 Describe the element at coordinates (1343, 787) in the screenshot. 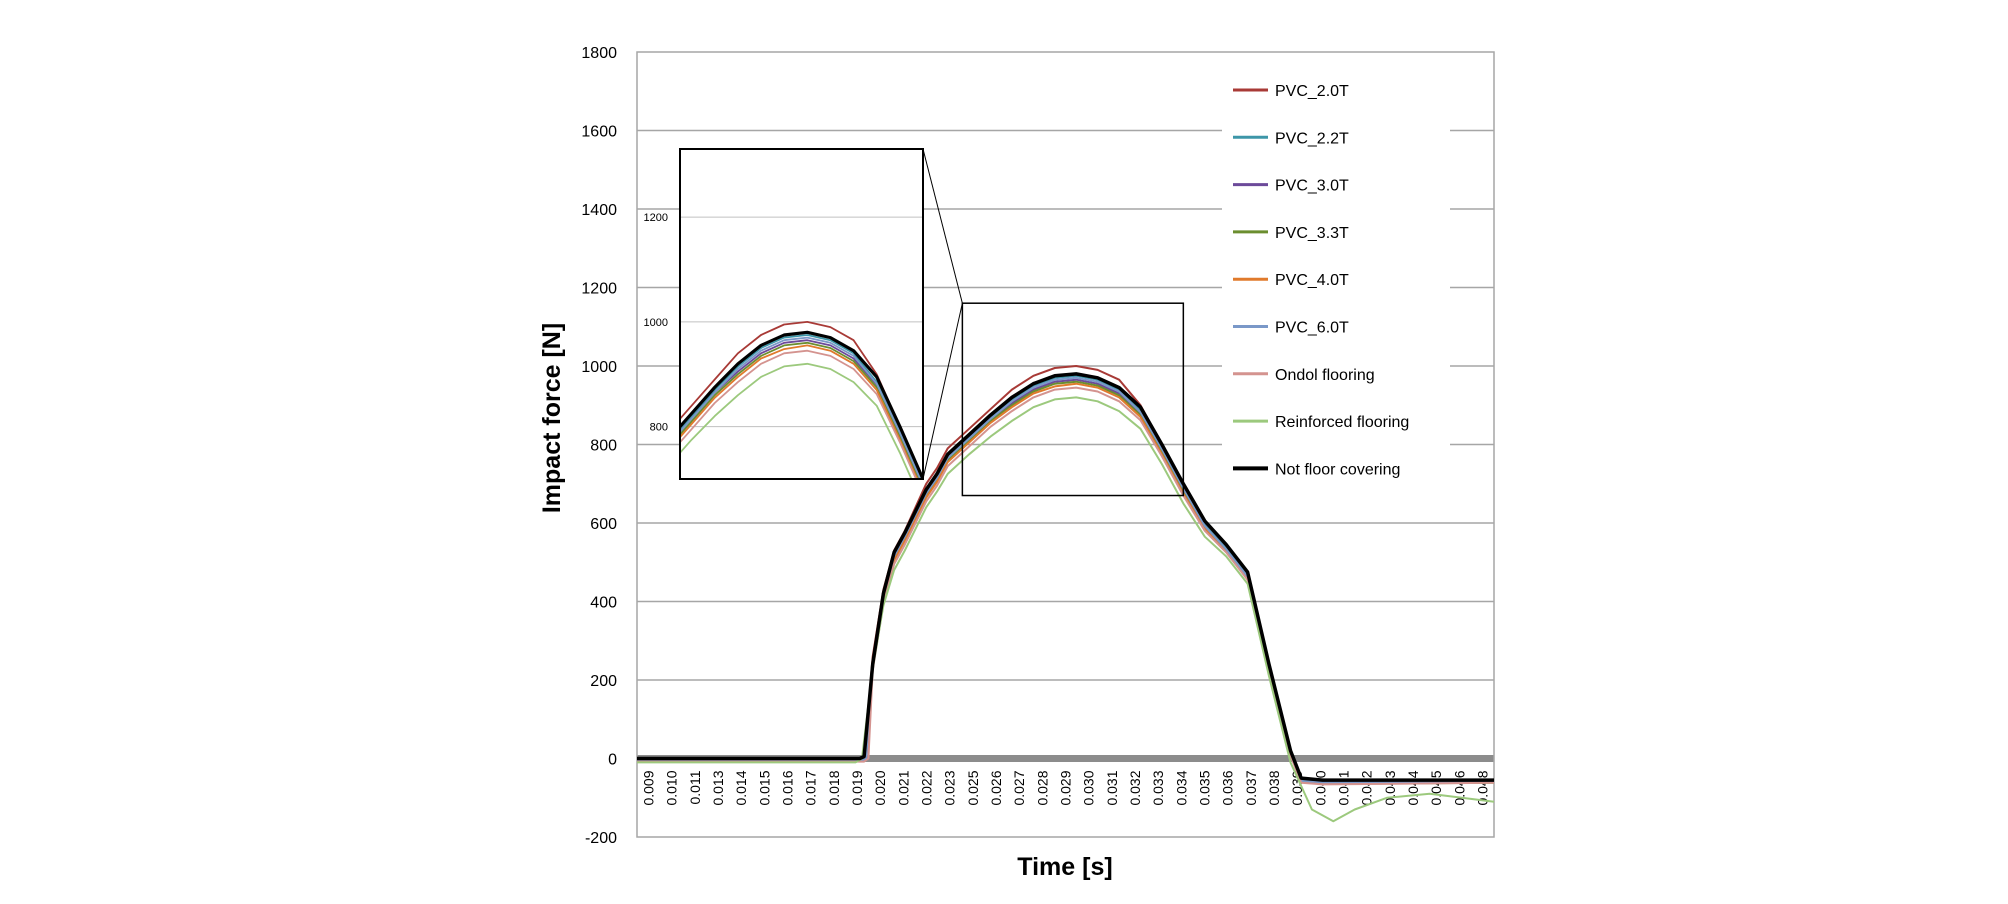

I see `x-tick-label: 0.041` at that location.